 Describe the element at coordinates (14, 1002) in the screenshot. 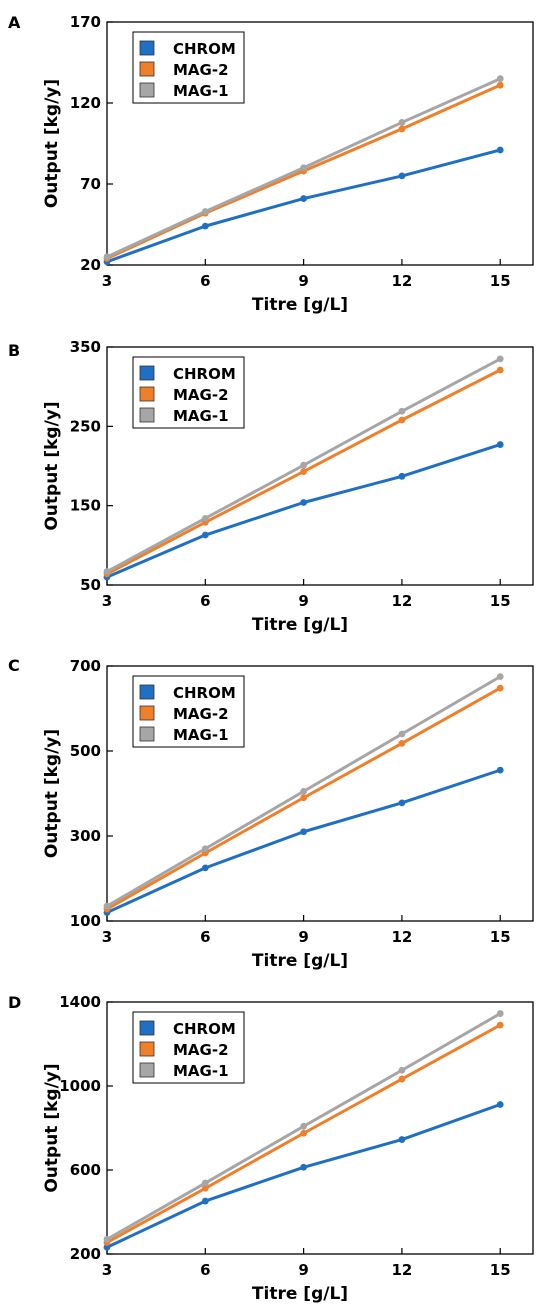

I see `panel-letter: D` at that location.